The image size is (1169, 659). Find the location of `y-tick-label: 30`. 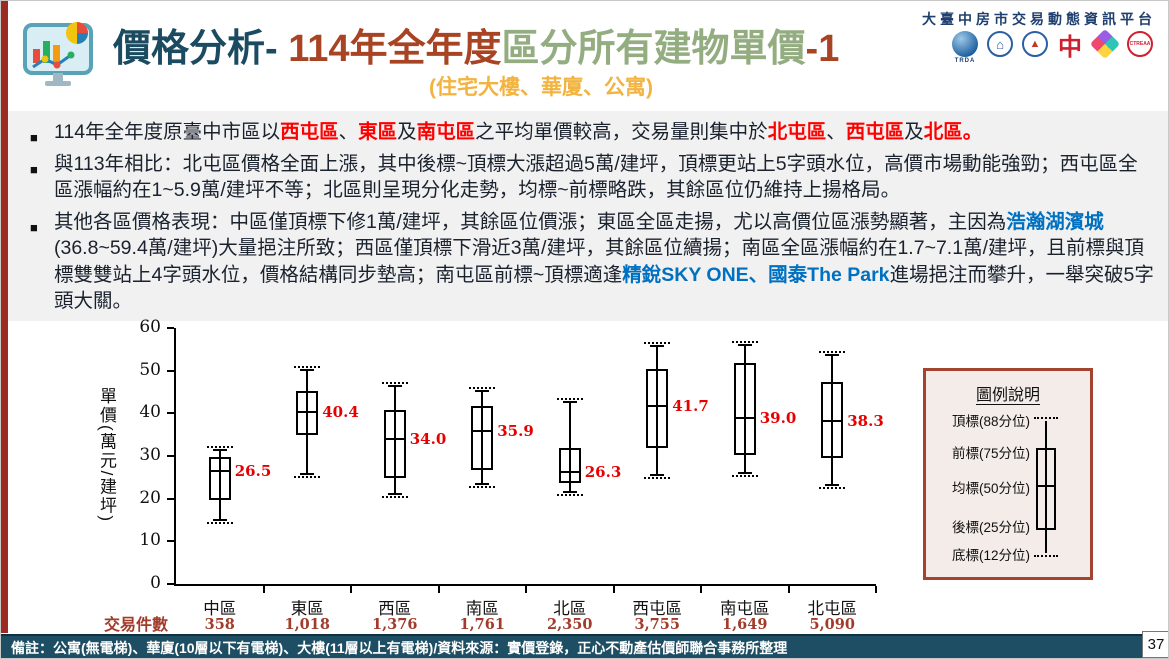

y-tick-label: 30 is located at coordinates (150, 455).